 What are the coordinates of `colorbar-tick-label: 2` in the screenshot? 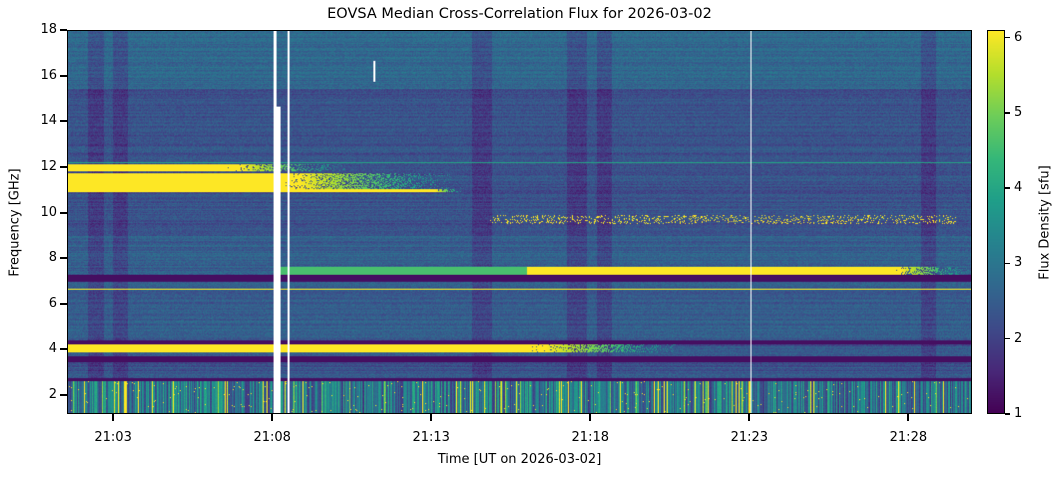 It's located at (1018, 338).